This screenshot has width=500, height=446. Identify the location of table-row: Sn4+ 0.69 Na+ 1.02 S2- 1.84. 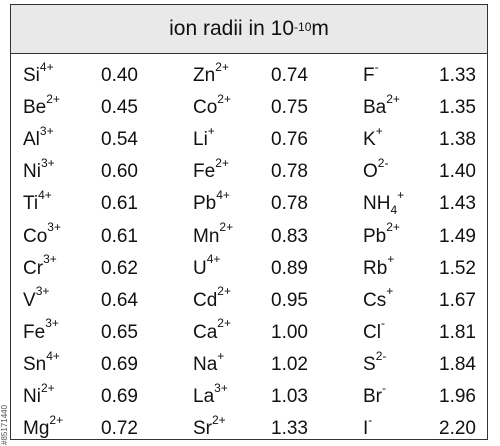
(249, 365).